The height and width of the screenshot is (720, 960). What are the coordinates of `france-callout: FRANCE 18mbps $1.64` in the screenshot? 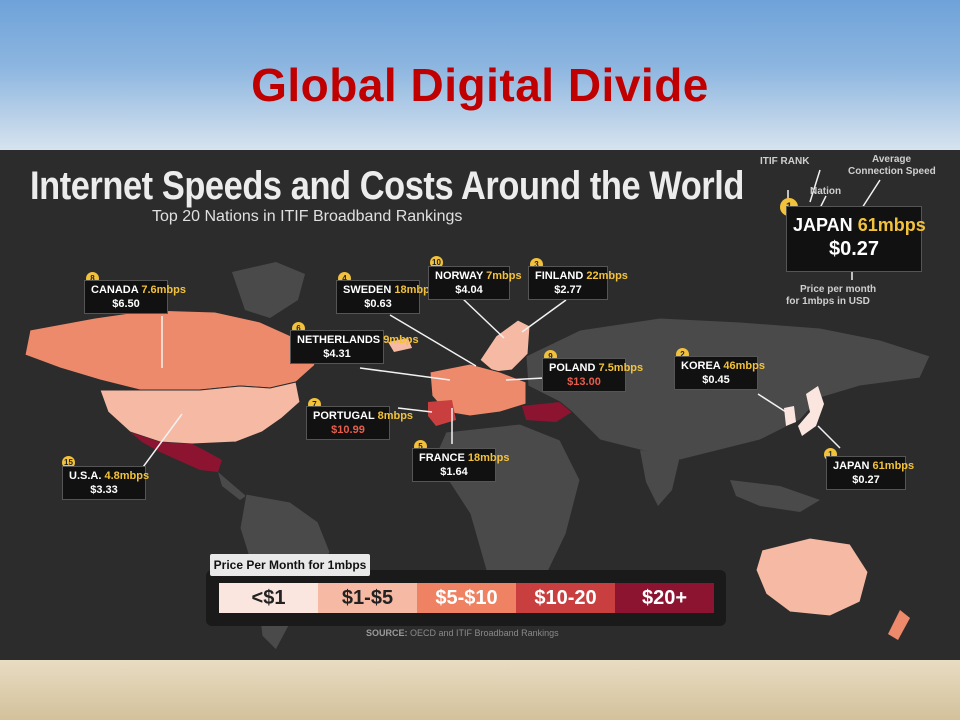 It's located at (460, 465).